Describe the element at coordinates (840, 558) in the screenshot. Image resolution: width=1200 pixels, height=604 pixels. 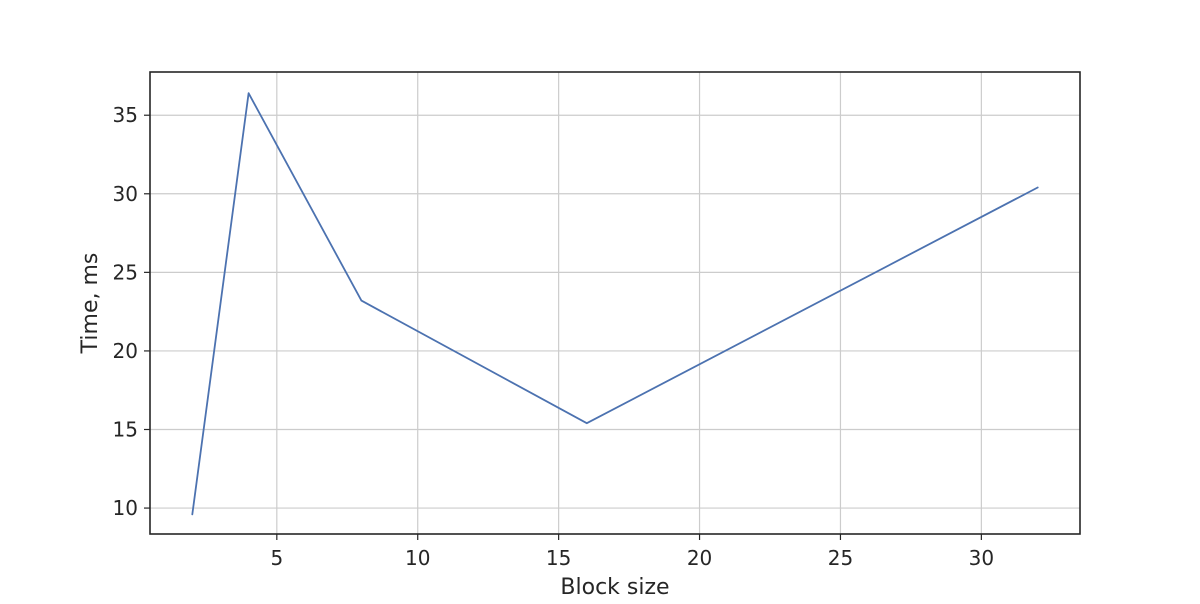
I see `x-tick-label: 25` at that location.